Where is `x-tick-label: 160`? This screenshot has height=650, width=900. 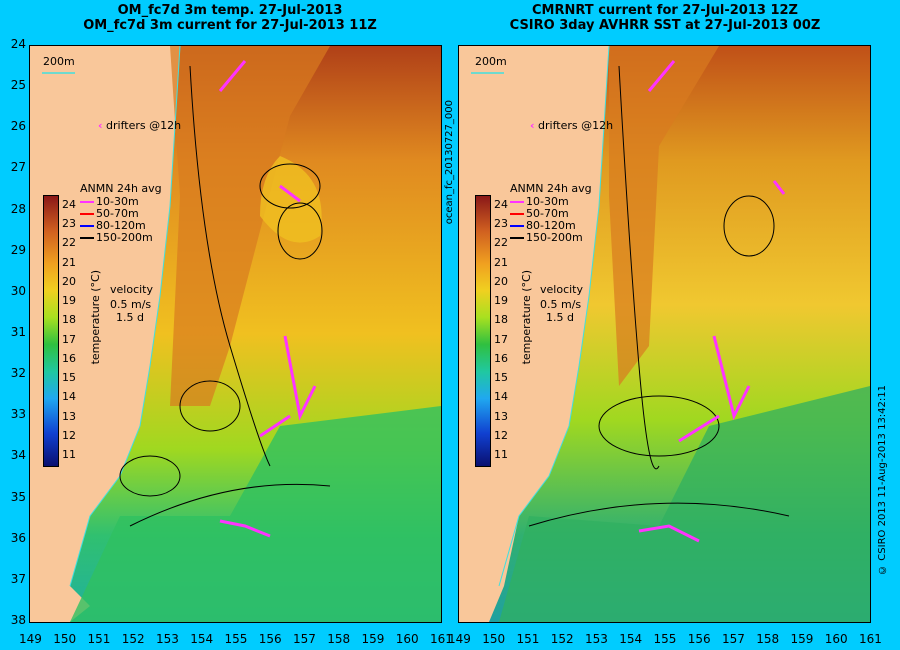
x-tick-label: 160 is located at coordinates (836, 639).